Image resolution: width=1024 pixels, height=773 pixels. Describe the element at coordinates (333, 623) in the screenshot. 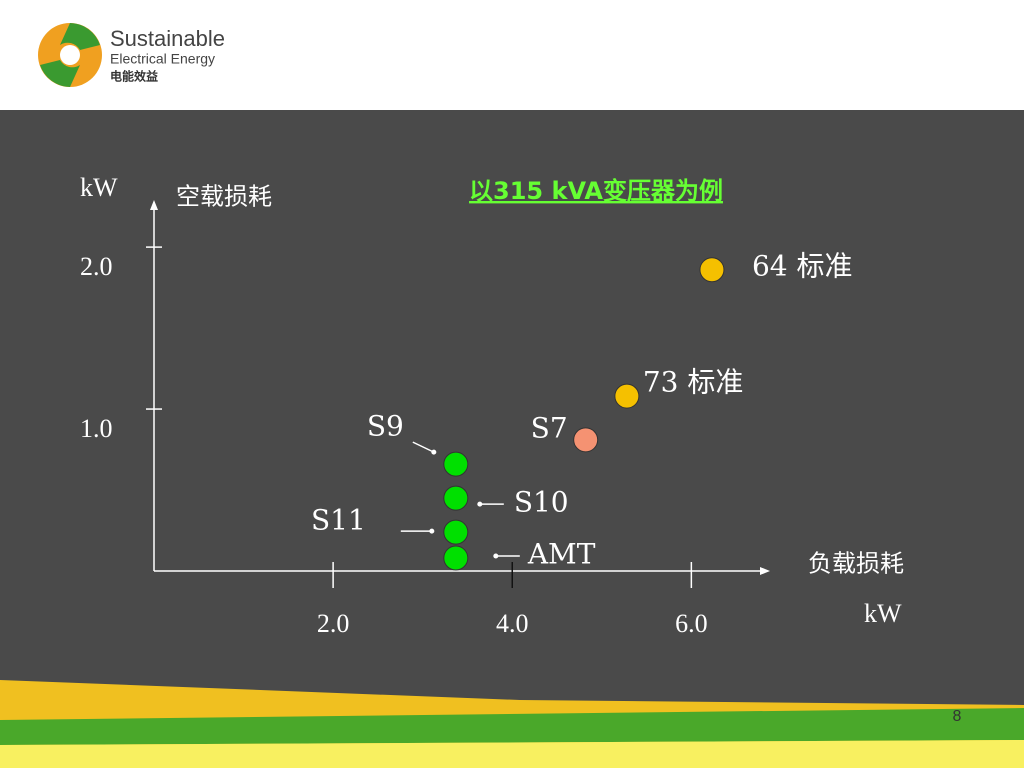

I see `x-tick-label: 2.0` at that location.